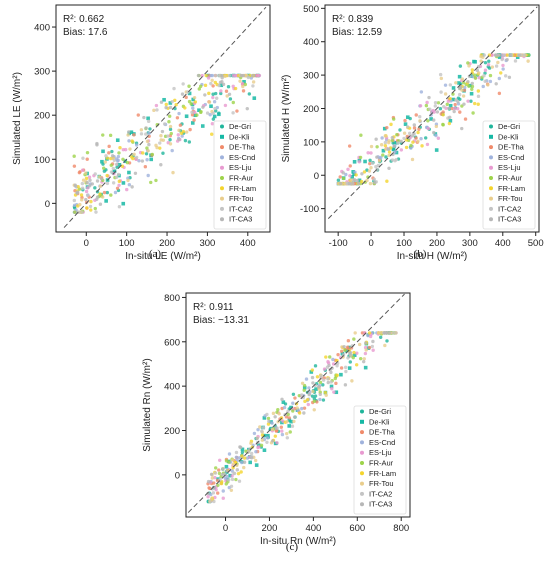 This screenshot has height=569, width=550. I want to click on legend-box, so click(380, 460).